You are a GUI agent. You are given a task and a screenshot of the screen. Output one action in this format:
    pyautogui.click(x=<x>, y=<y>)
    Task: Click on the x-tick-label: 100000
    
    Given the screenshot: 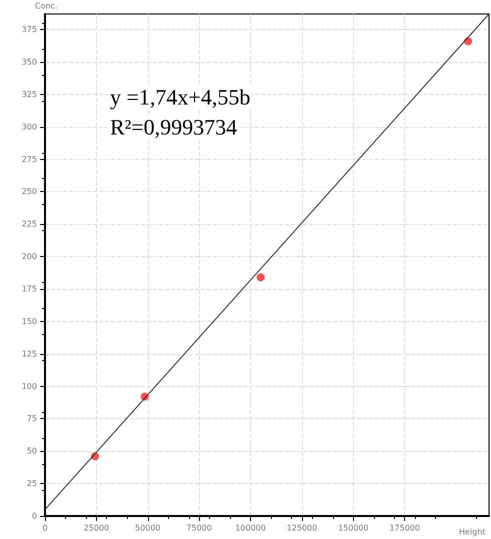 What is the action you would take?
    pyautogui.click(x=250, y=528)
    